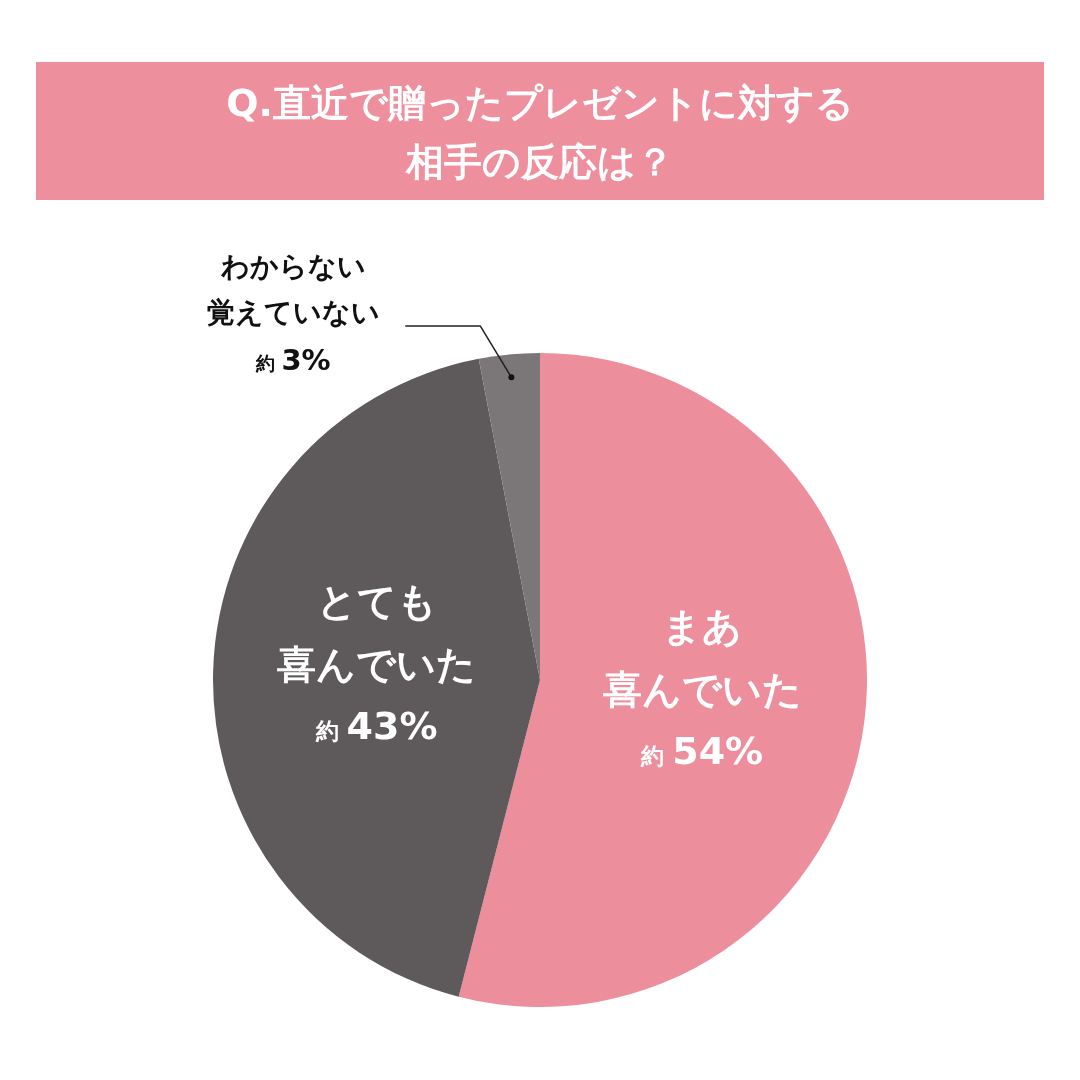  Describe the element at coordinates (293, 289) in the screenshot. I see `slice-label: わからない覚えていない` at that location.